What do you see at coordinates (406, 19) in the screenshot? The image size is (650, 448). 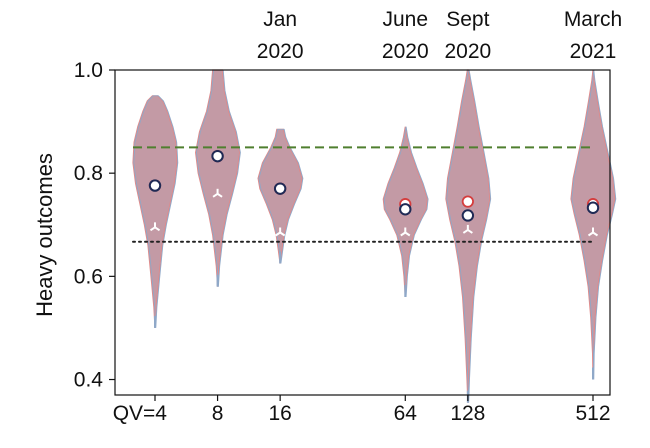 I see `date-annotation-line1: June` at bounding box center [406, 19].